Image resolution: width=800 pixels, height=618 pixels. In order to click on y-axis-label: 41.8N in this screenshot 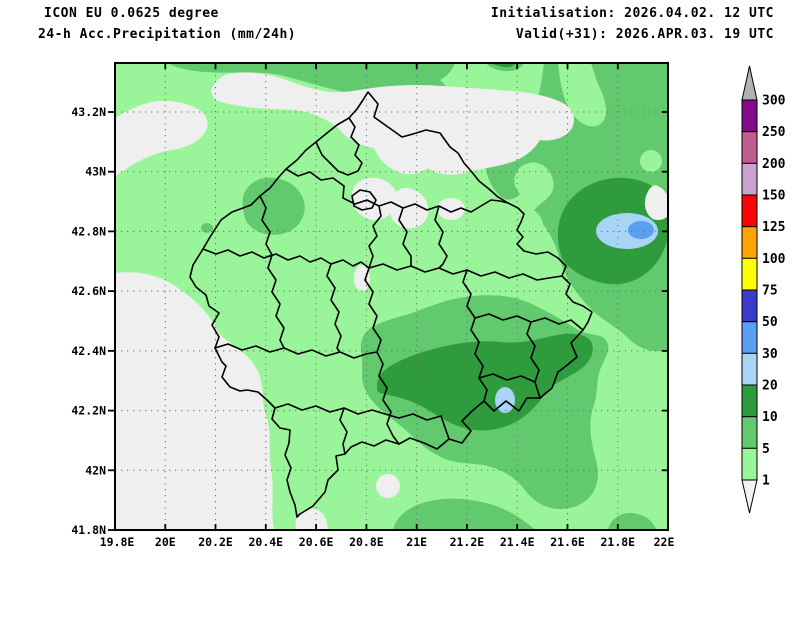, I will do `click(88, 530)`.